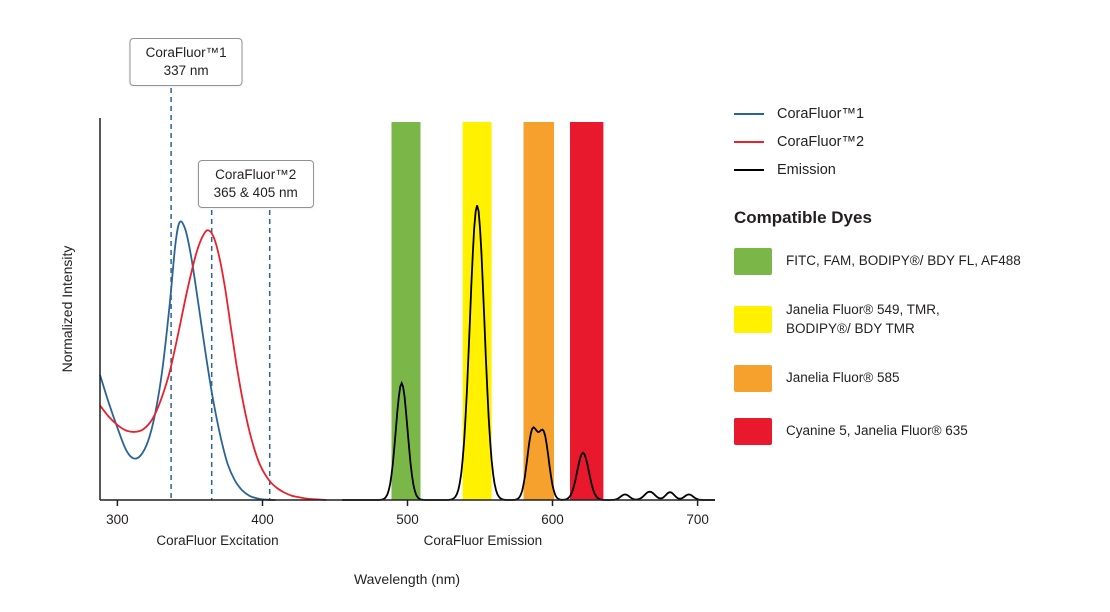 This screenshot has width=1110, height=612. I want to click on region-label-1: CoraFluor Emission, so click(483, 540).